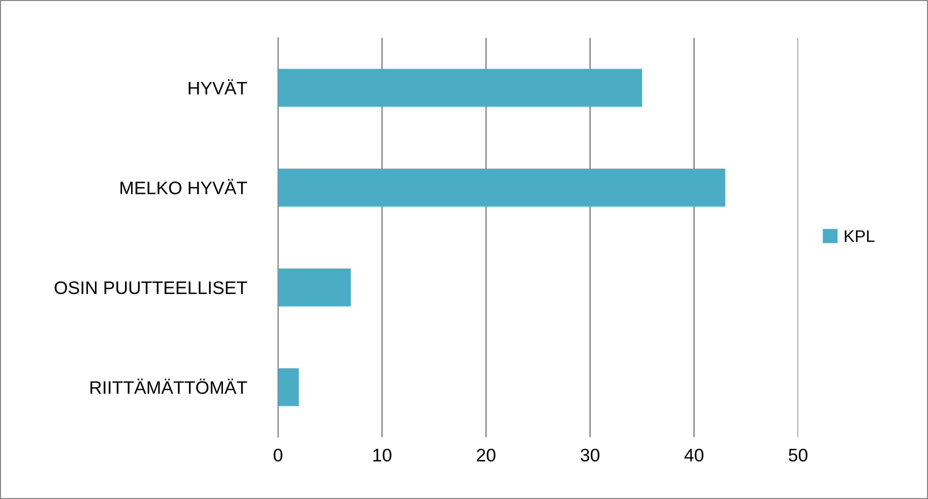  Describe the element at coordinates (859, 236) in the screenshot. I see `legend-label: KPL` at that location.